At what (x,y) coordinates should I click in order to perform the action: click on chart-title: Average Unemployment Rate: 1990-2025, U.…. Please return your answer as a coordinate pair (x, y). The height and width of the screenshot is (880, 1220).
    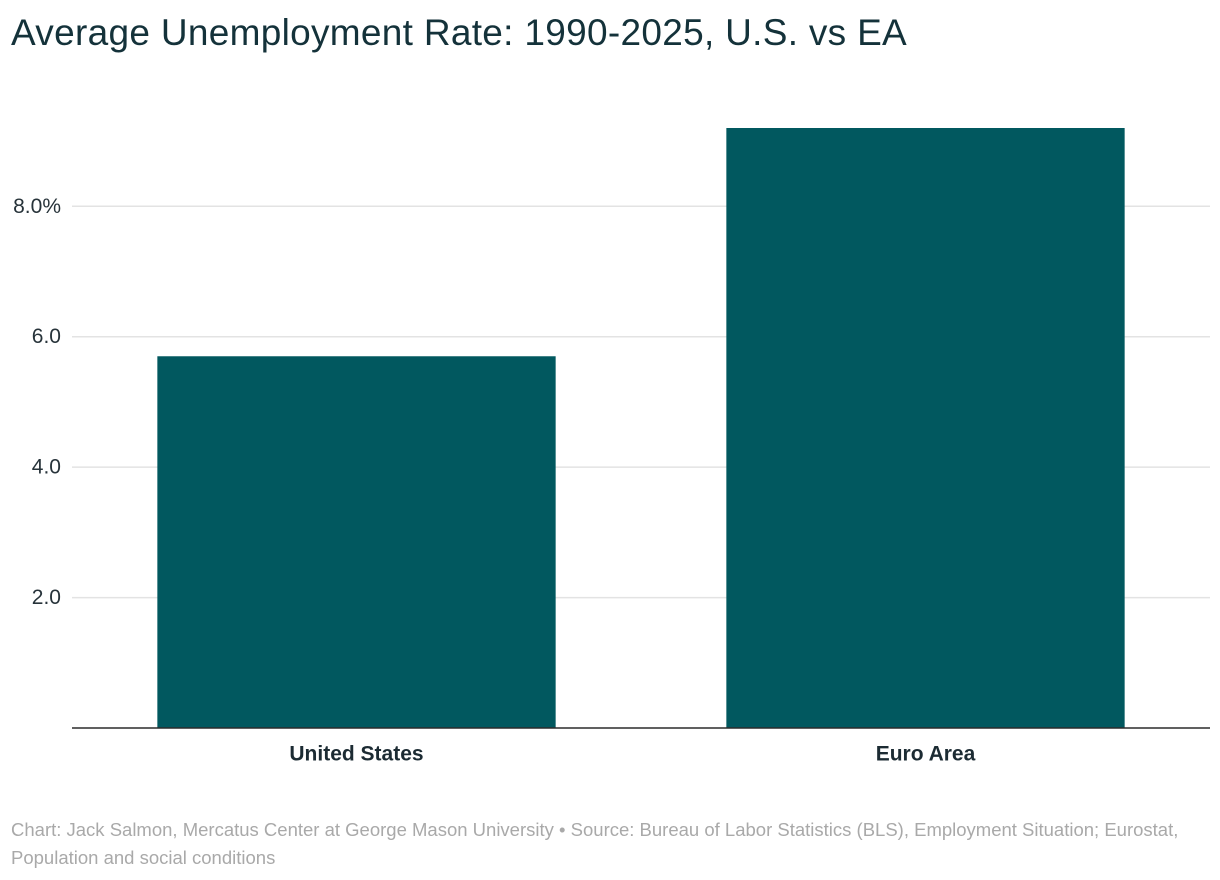
    Looking at the image, I should click on (459, 32).